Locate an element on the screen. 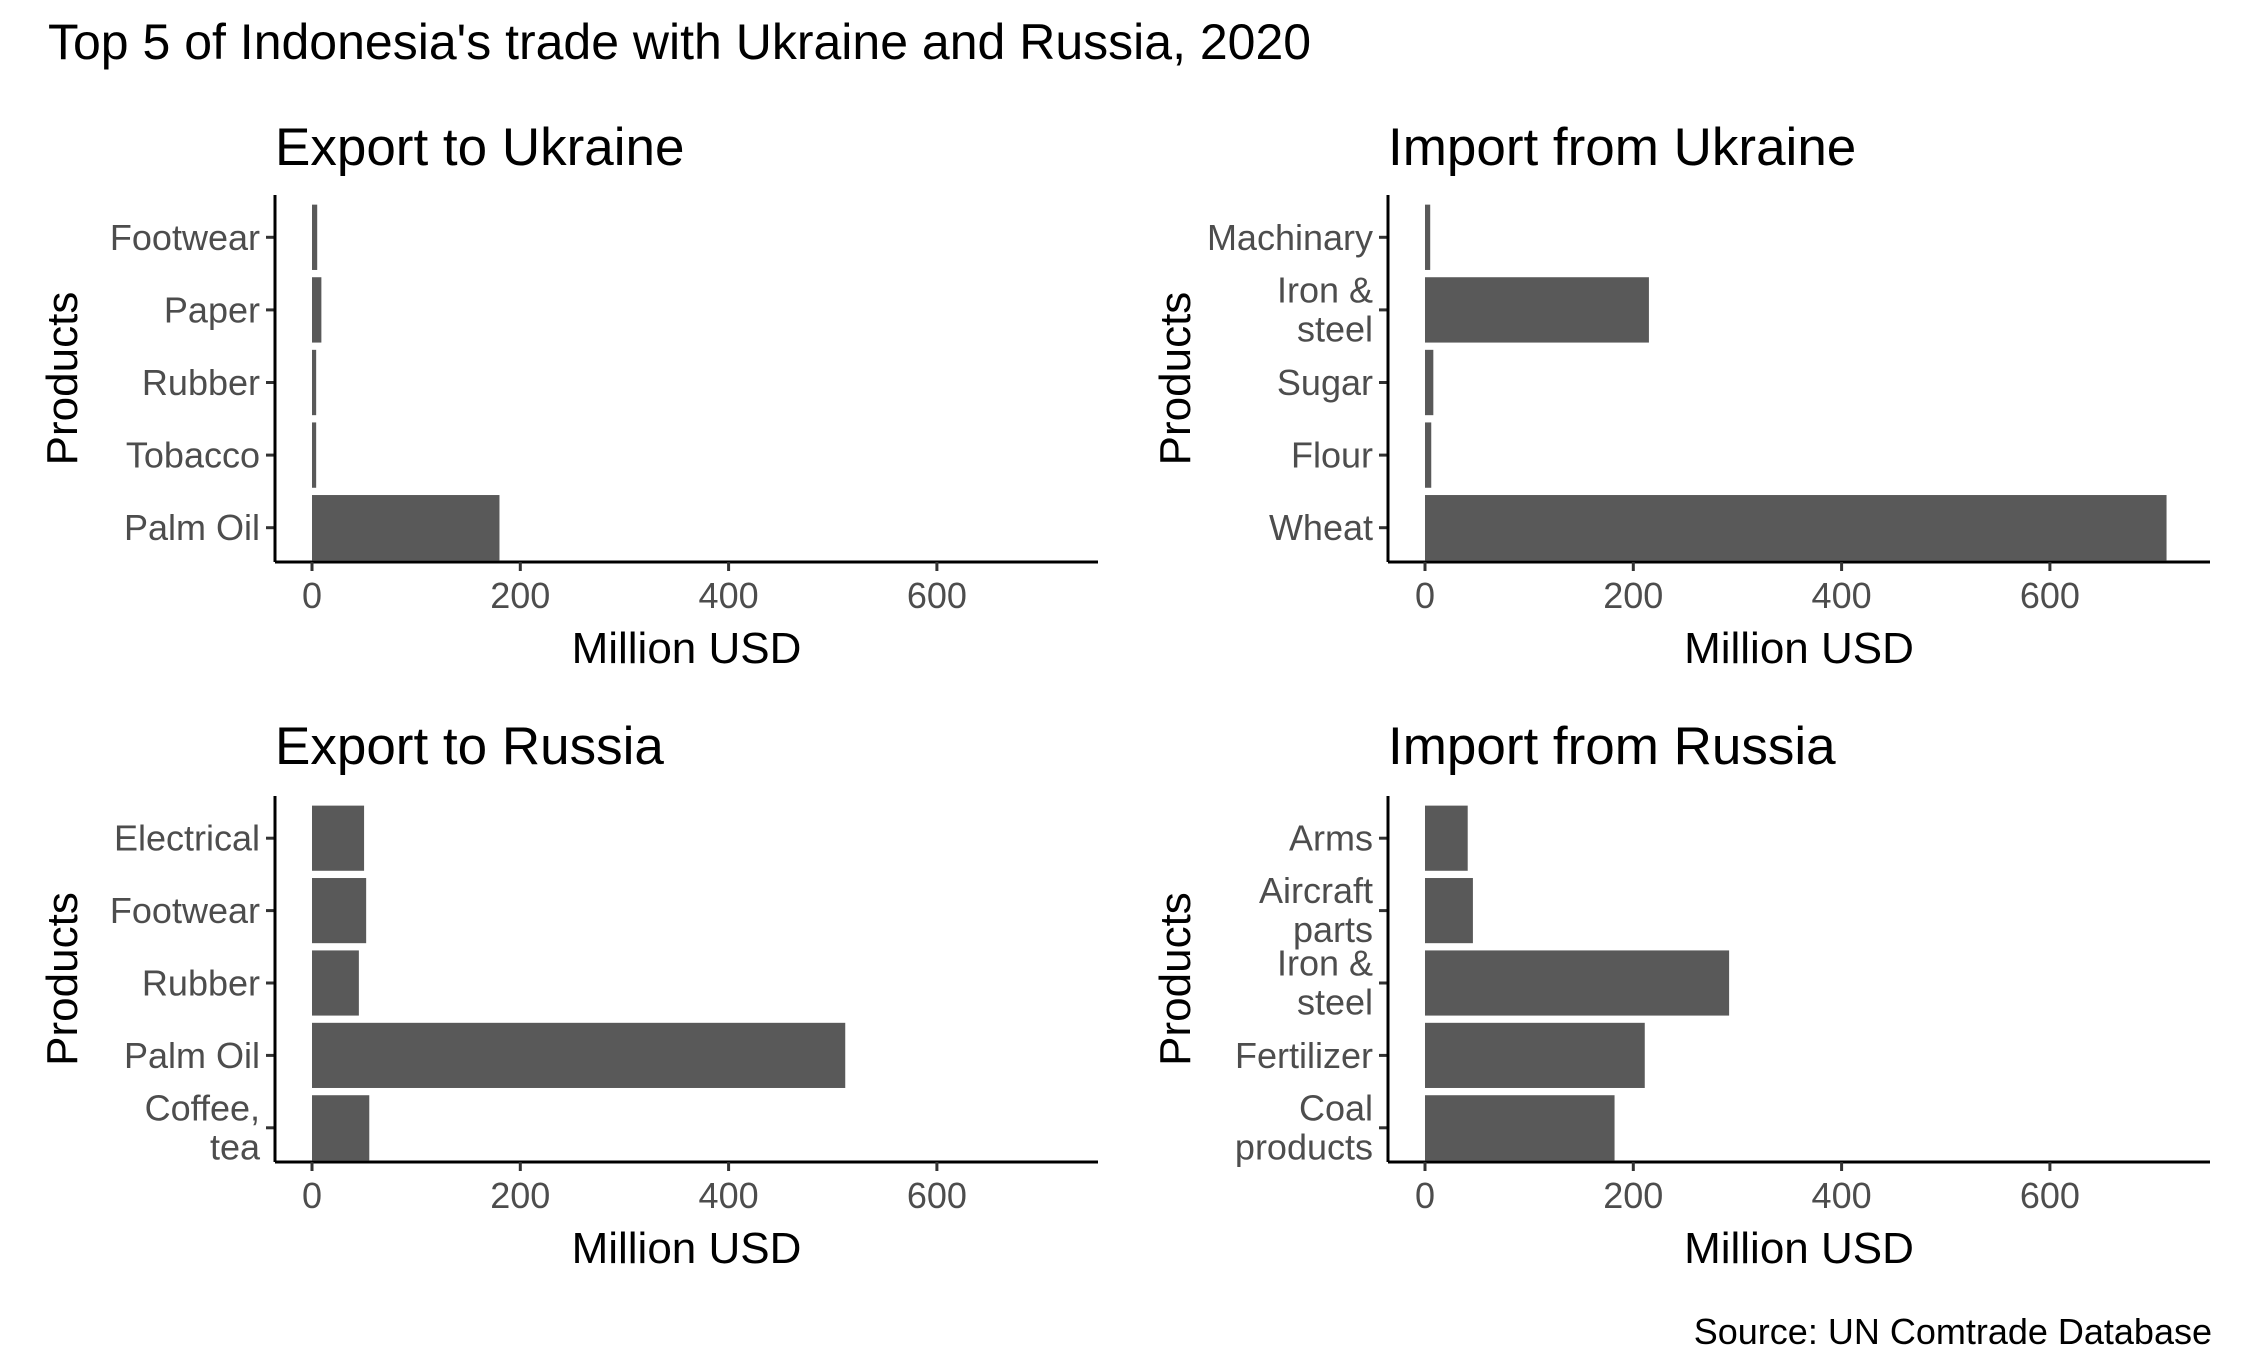  panel-title: Import from Russia is located at coordinates (1612, 746).